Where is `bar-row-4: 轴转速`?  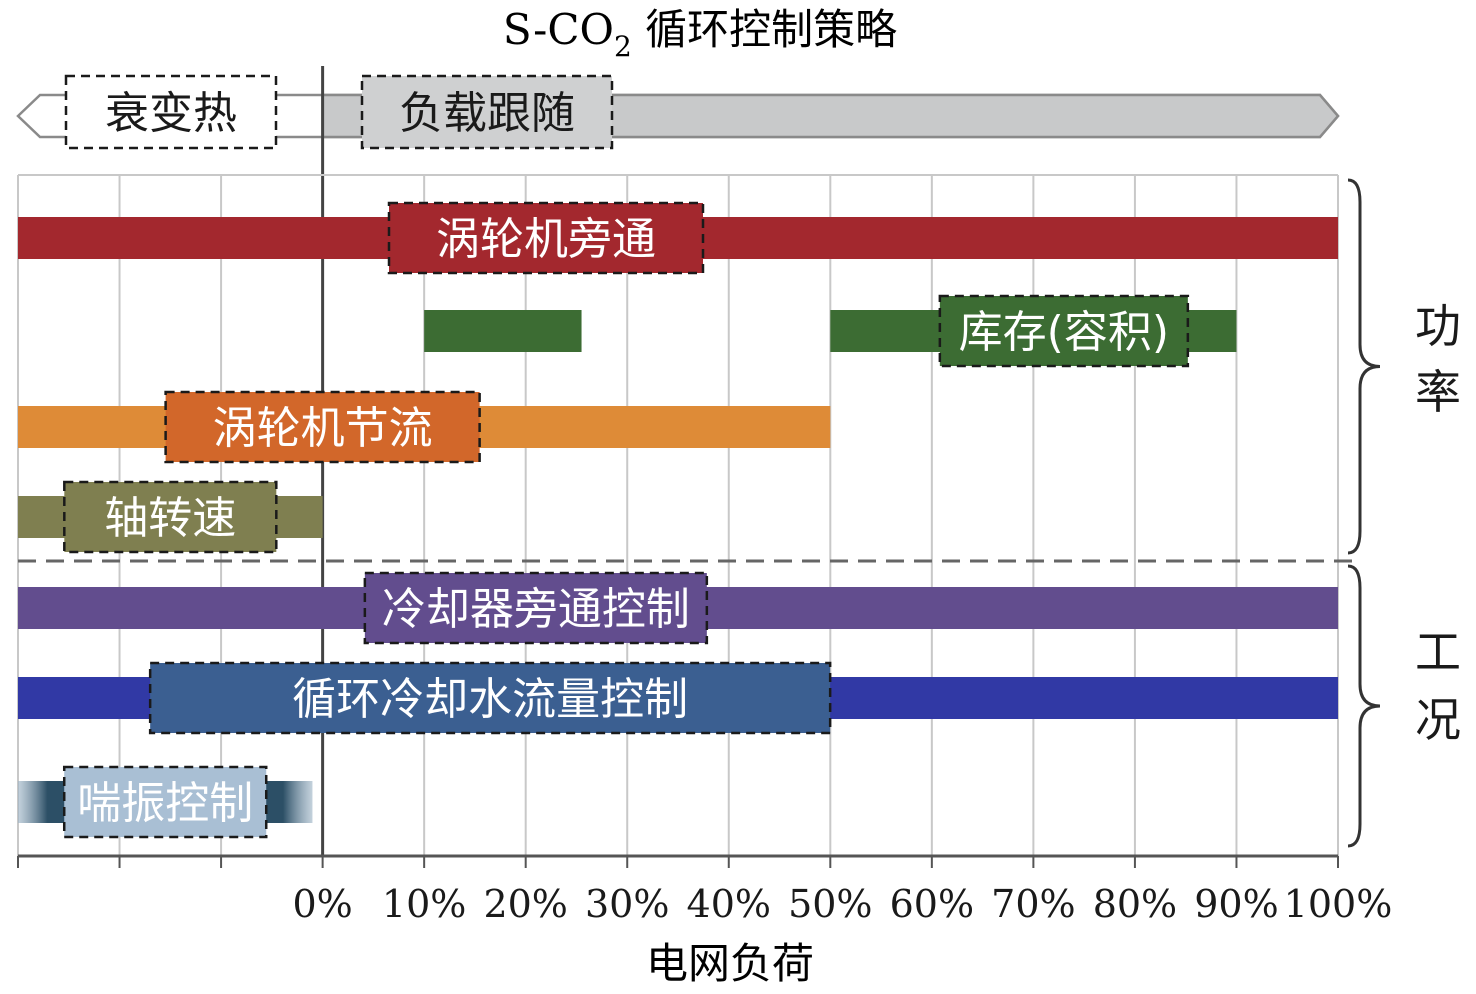 bar-row-4: 轴转速 is located at coordinates (170, 517).